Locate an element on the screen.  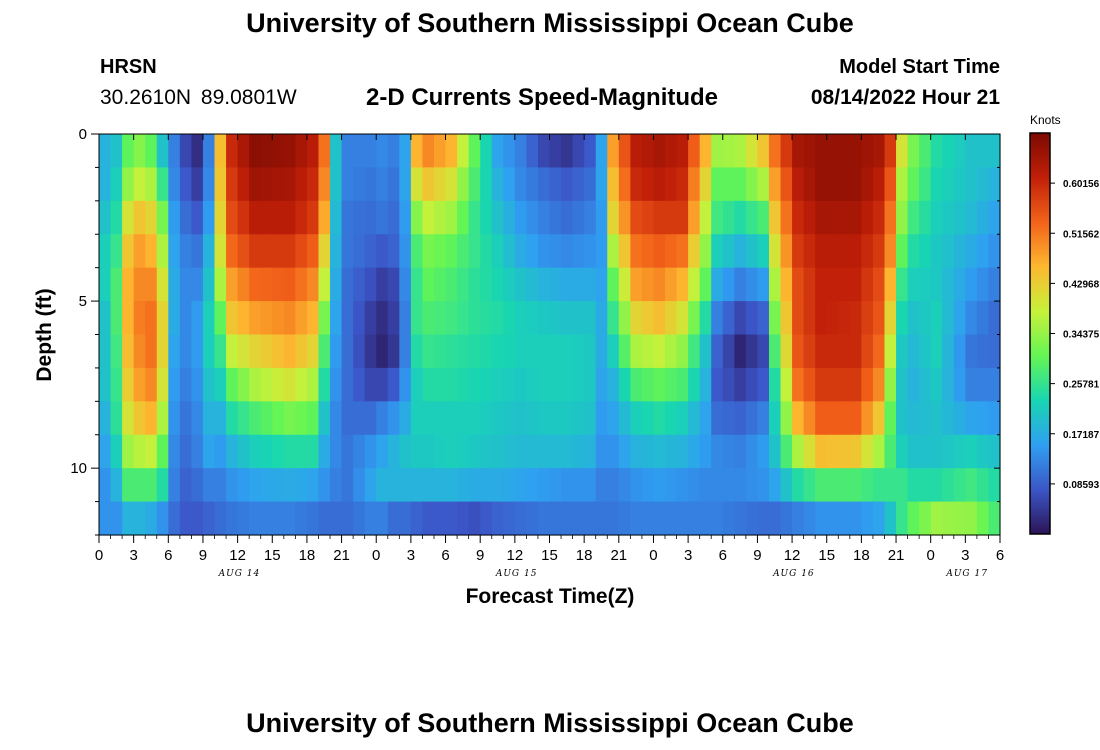
date-label-aug-16: AUG 16 is located at coordinates (794, 574).